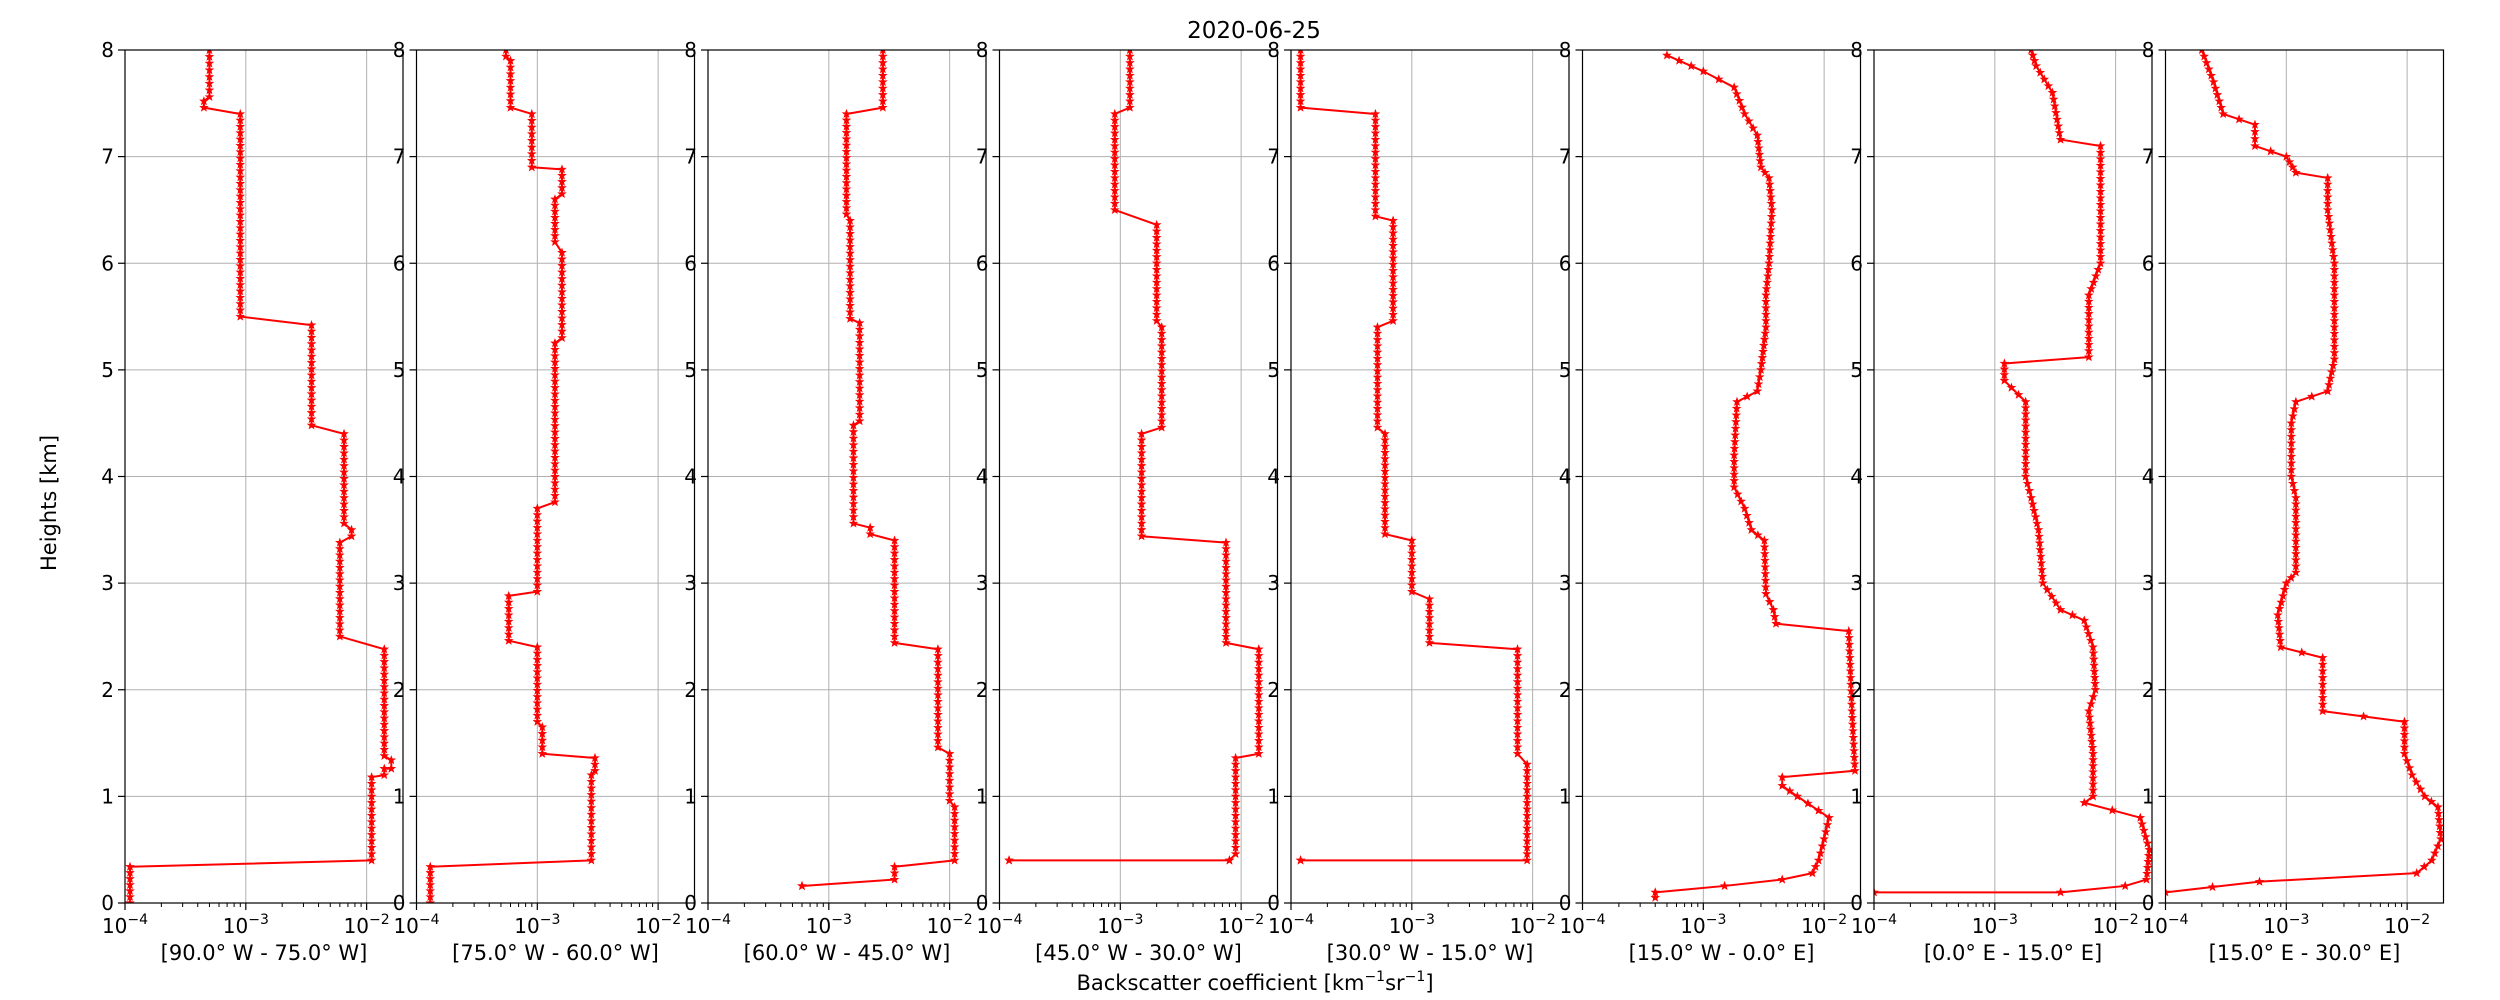 This screenshot has height=1000, width=2500. What do you see at coordinates (2303, 472) in the screenshot?
I see `series-line` at bounding box center [2303, 472].